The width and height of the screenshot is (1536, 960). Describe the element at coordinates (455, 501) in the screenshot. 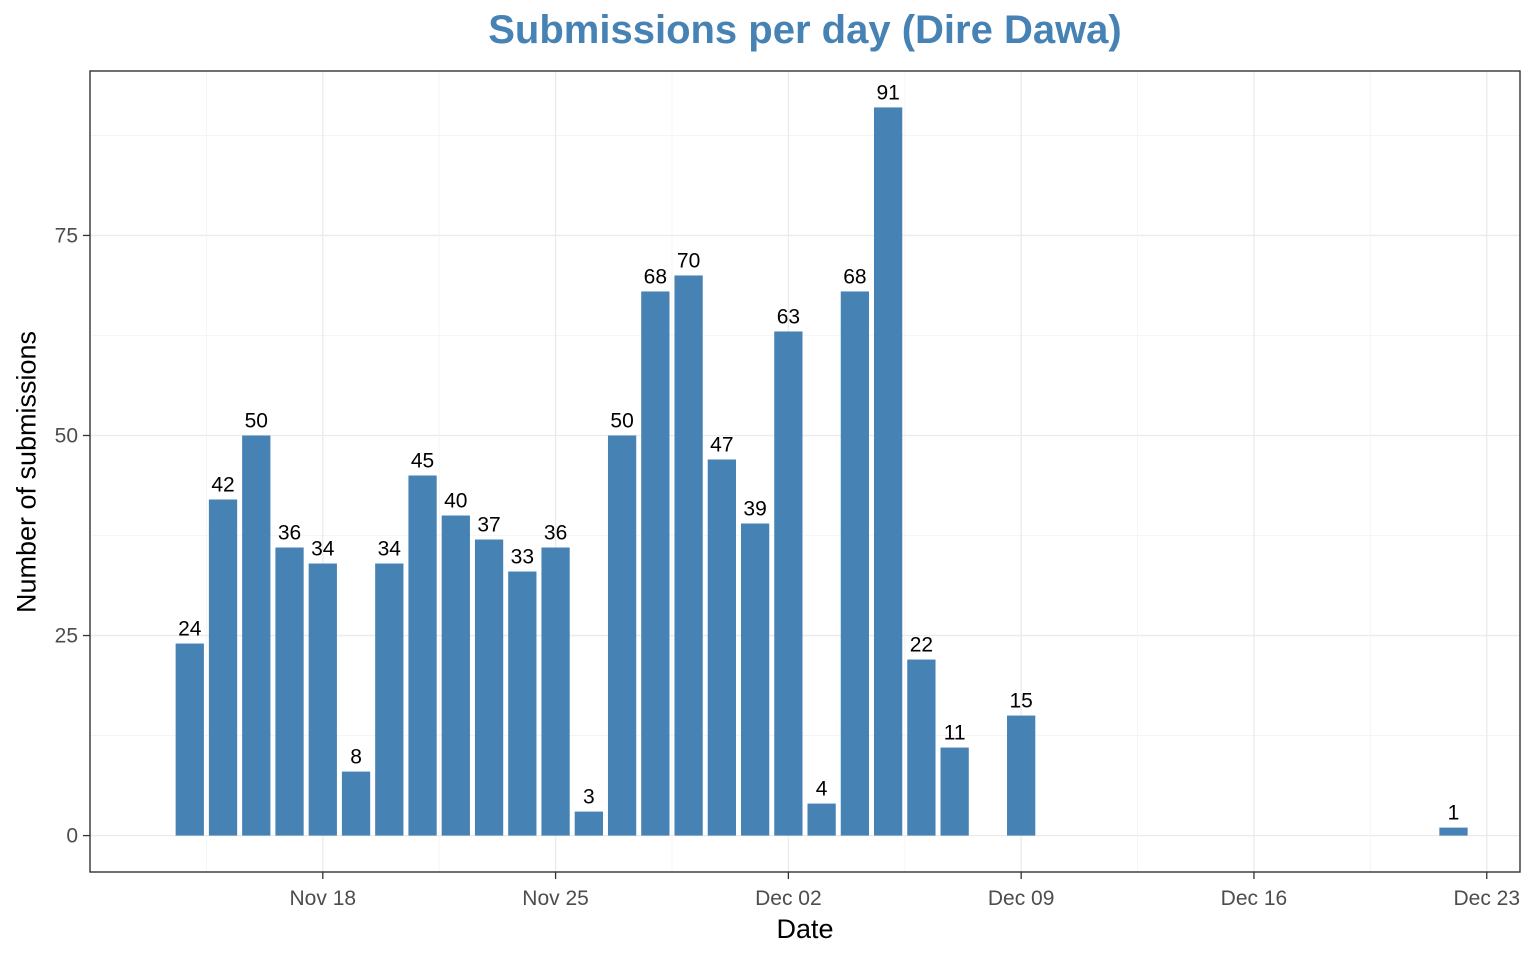

I see `bar-value-label: 40` at that location.